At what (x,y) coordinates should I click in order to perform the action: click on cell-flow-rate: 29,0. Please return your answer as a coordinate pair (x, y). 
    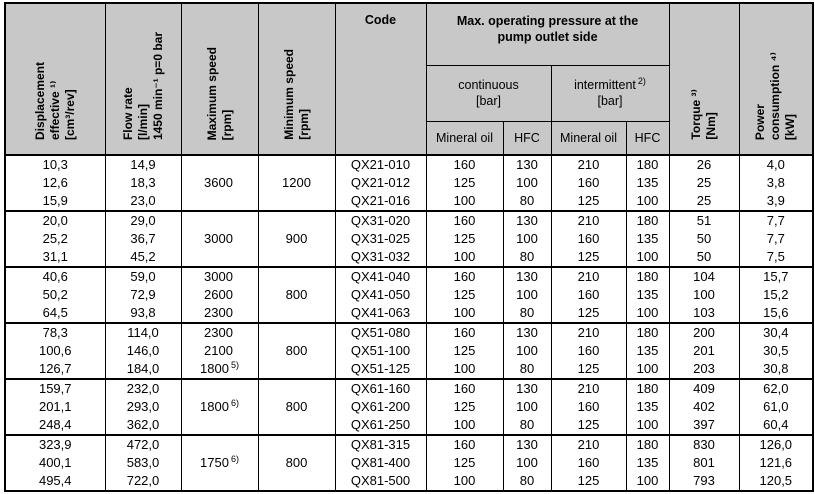
    Looking at the image, I should click on (143, 220).